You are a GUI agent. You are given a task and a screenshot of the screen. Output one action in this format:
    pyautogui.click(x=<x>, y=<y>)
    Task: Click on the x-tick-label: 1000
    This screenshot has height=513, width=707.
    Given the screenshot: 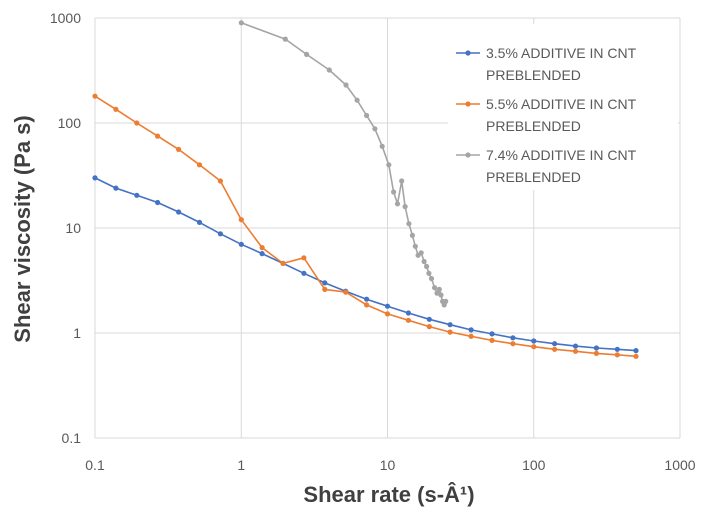 What is the action you would take?
    pyautogui.click(x=679, y=465)
    